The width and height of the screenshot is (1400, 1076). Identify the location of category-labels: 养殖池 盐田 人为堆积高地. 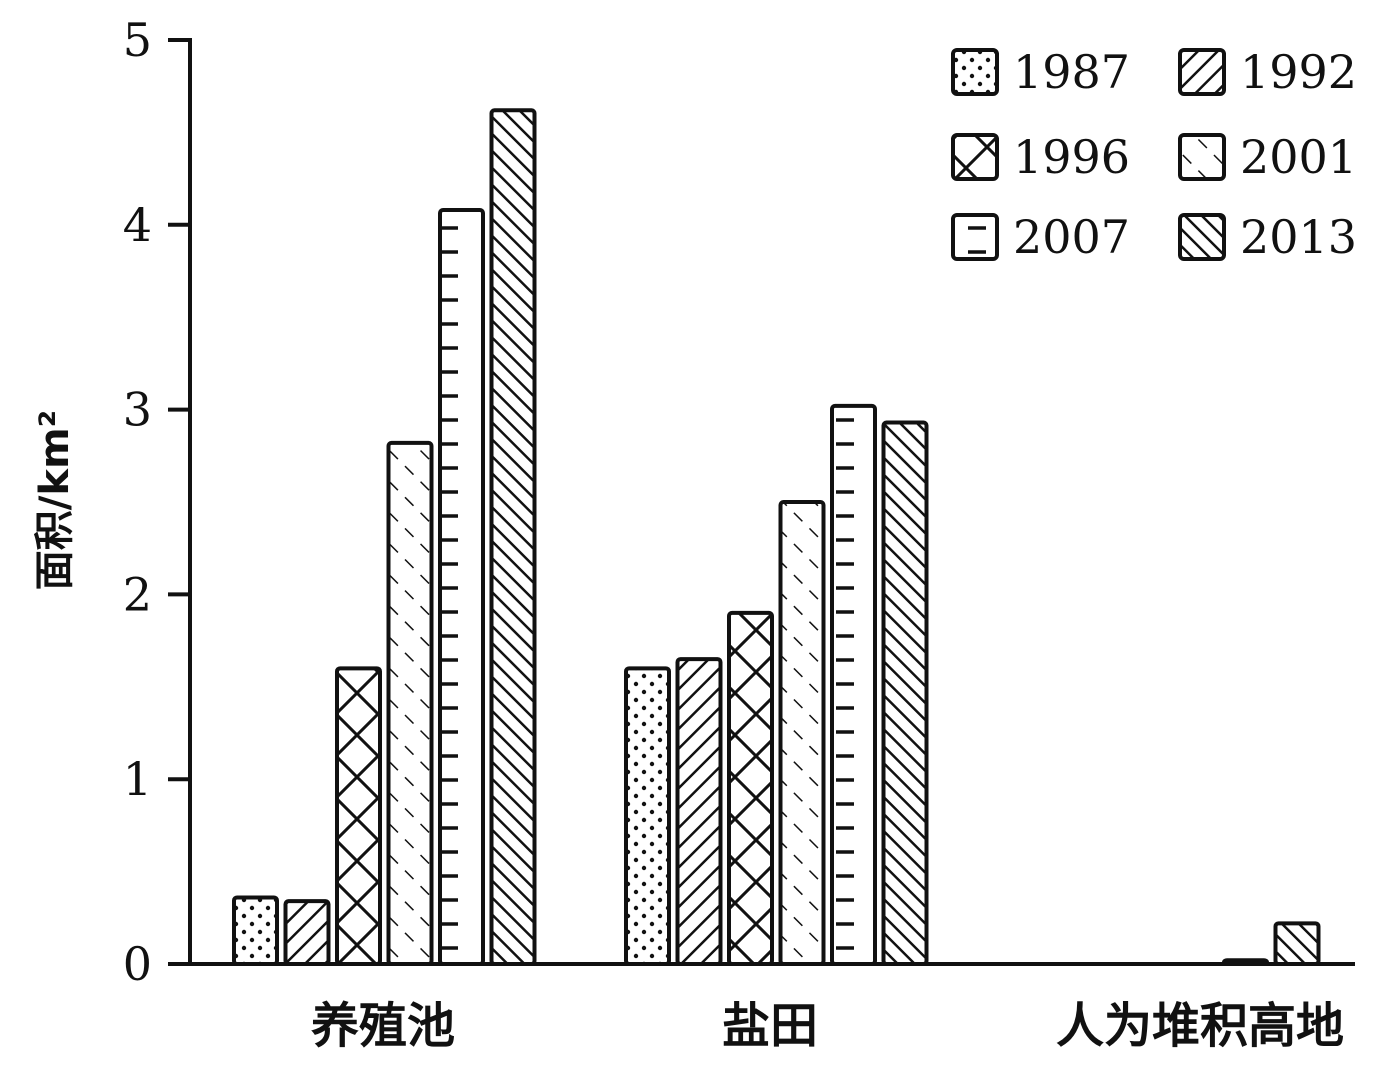
(827, 1026).